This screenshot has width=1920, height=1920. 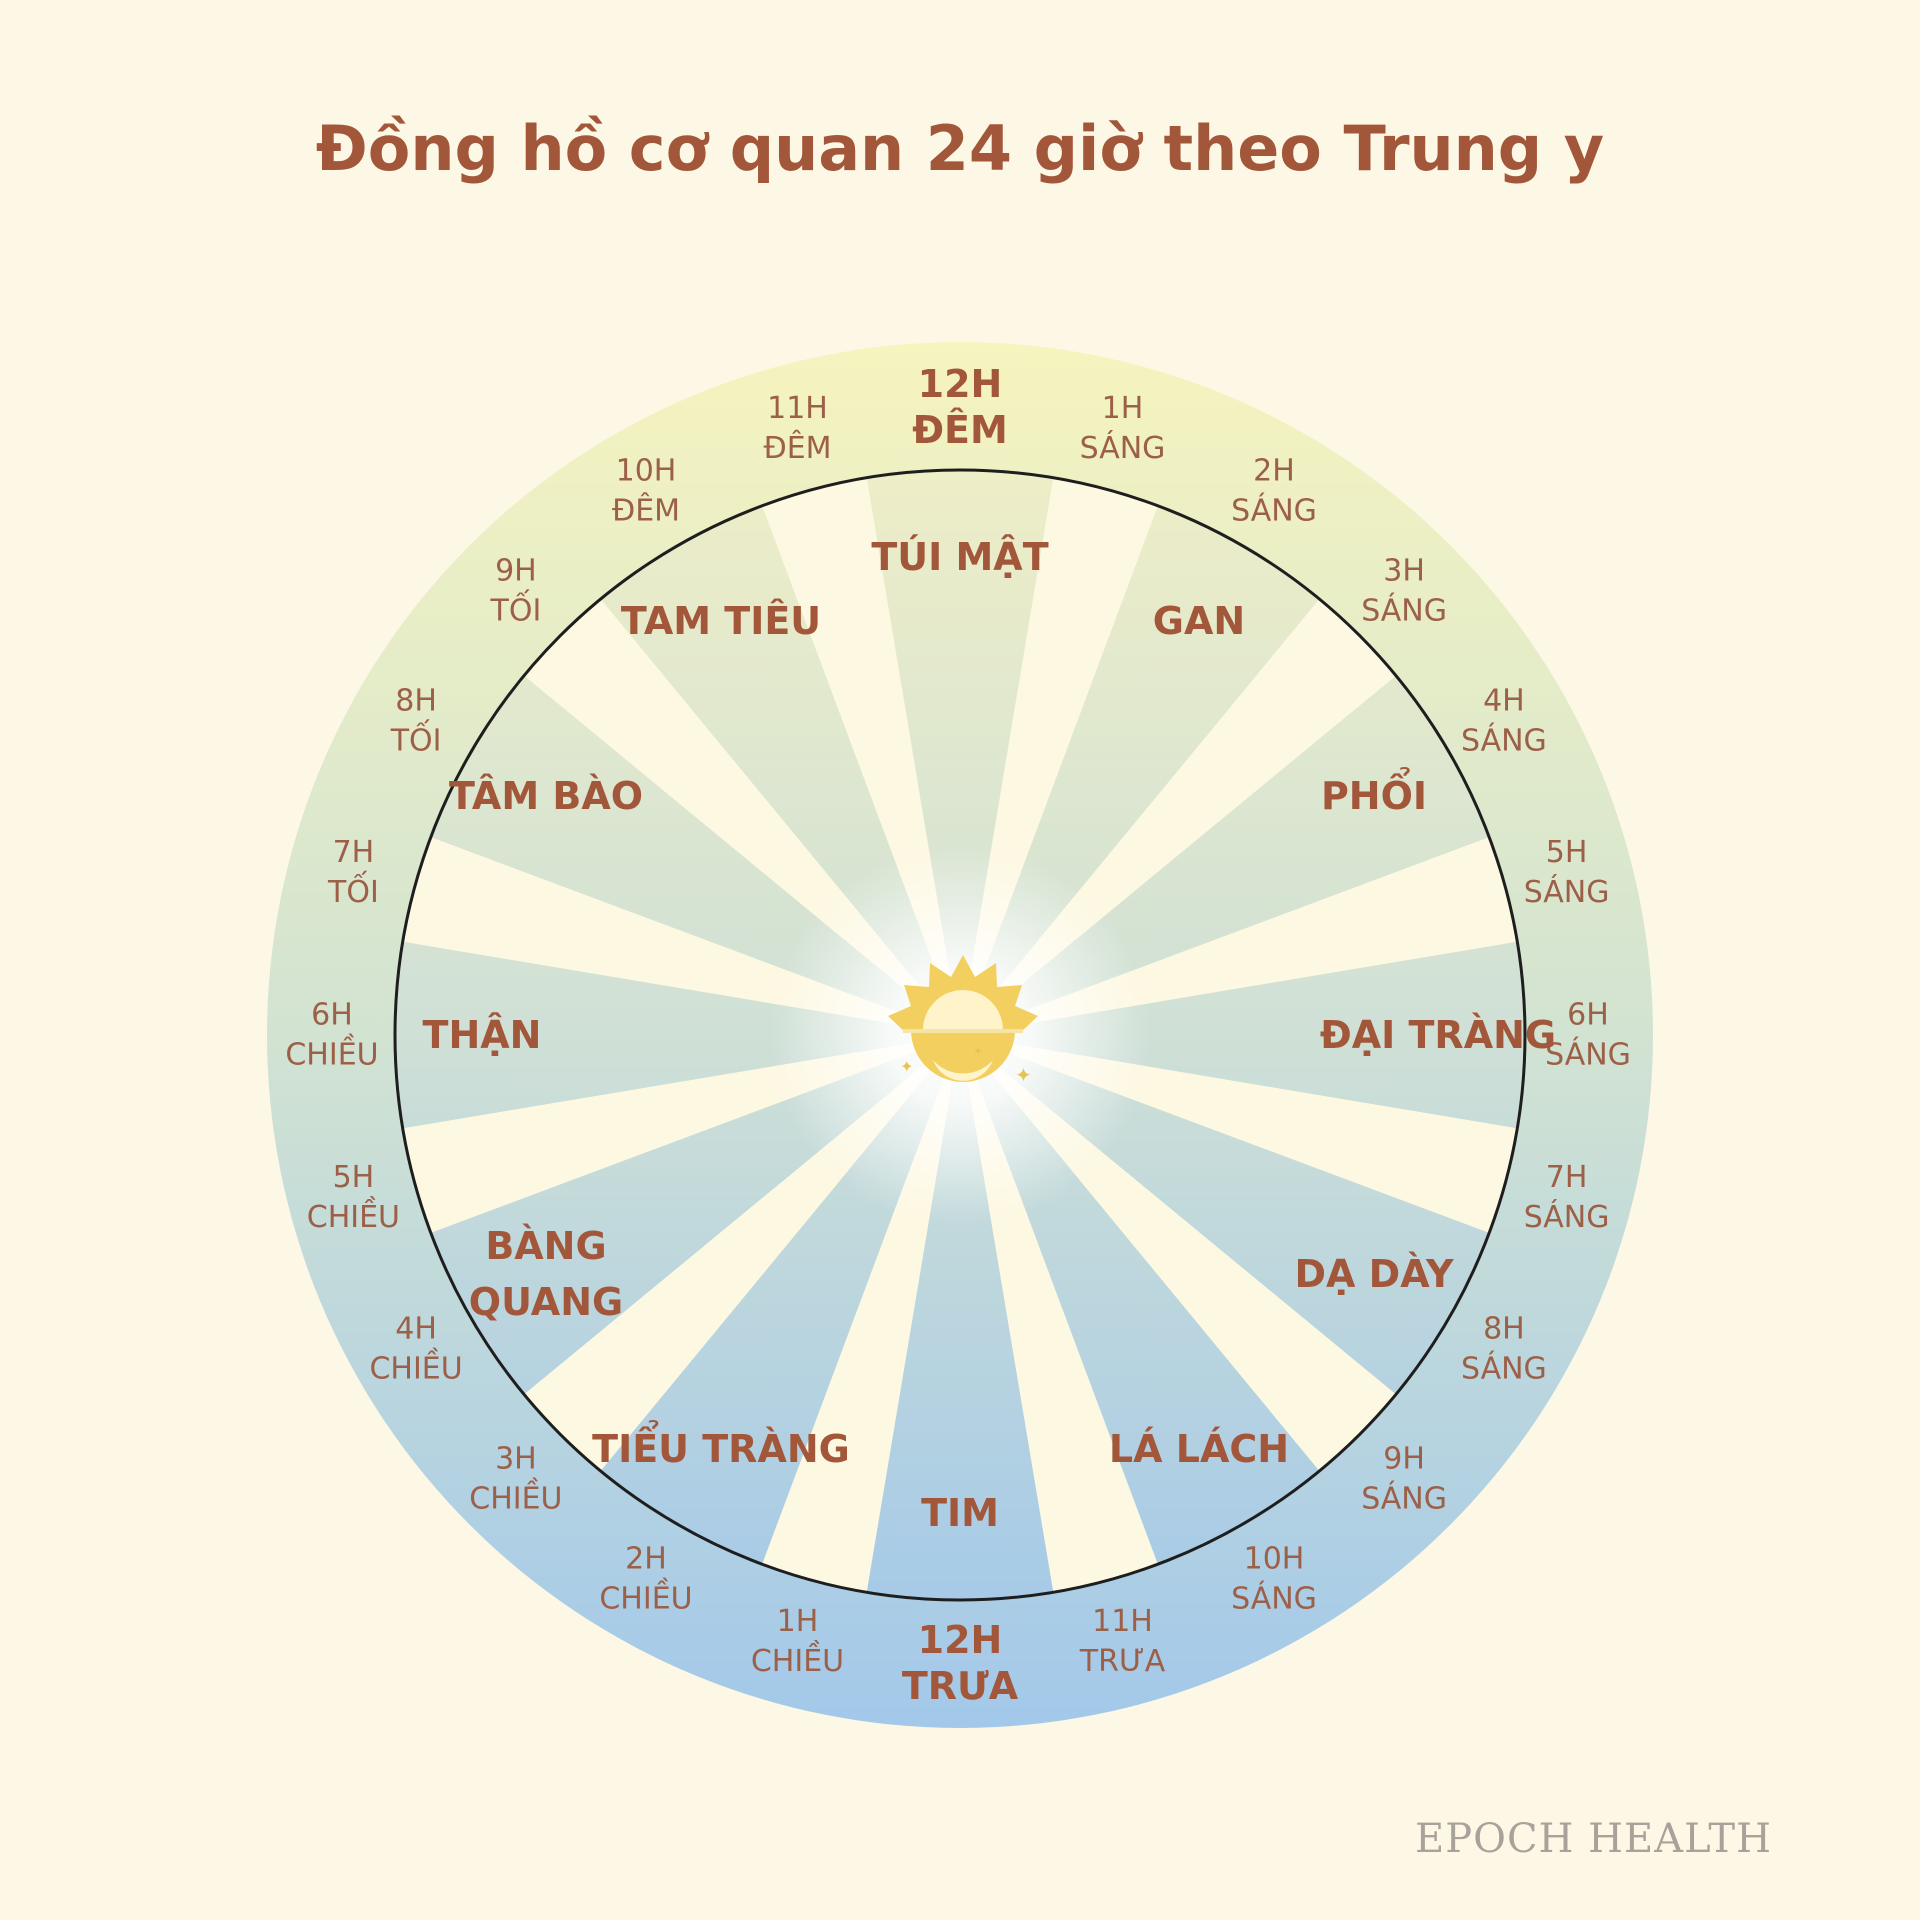 What do you see at coordinates (963, 1021) in the screenshot?
I see `sun-moon-icon: ✦ ✦ ✦` at bounding box center [963, 1021].